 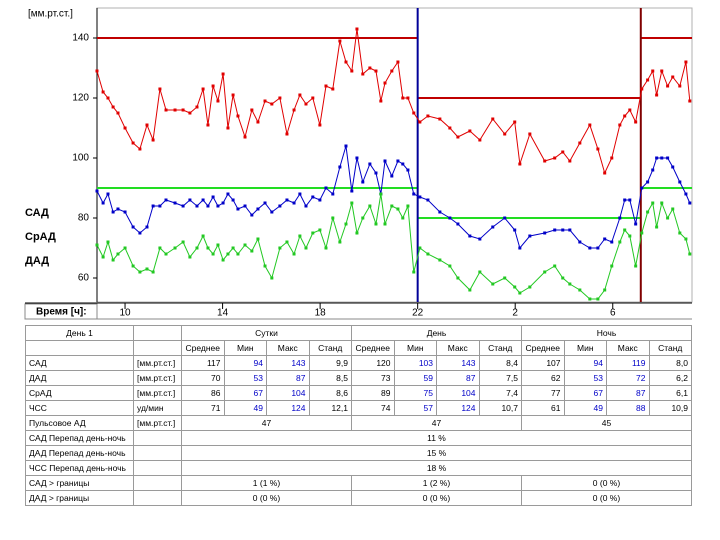 I want to click on x-tick-label: 10, so click(x=125, y=313).